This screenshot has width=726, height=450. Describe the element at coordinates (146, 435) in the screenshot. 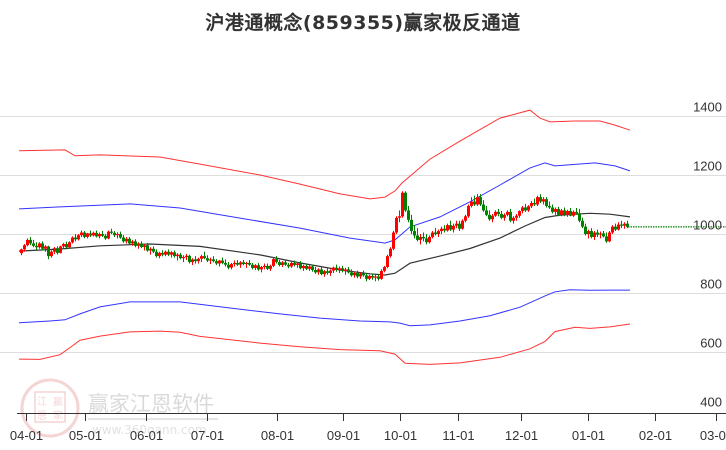

I see `x-tick-label: 06-01` at that location.